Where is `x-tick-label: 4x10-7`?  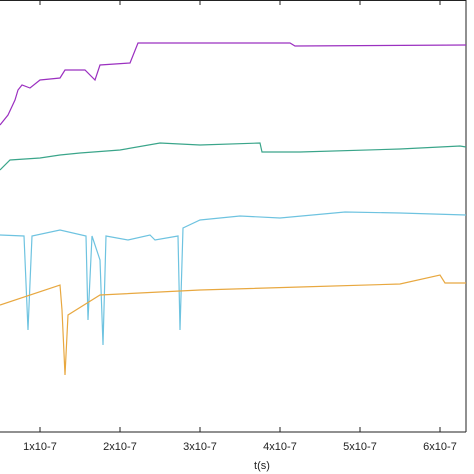 x-tick-label: 4x10-7 is located at coordinates (280, 447).